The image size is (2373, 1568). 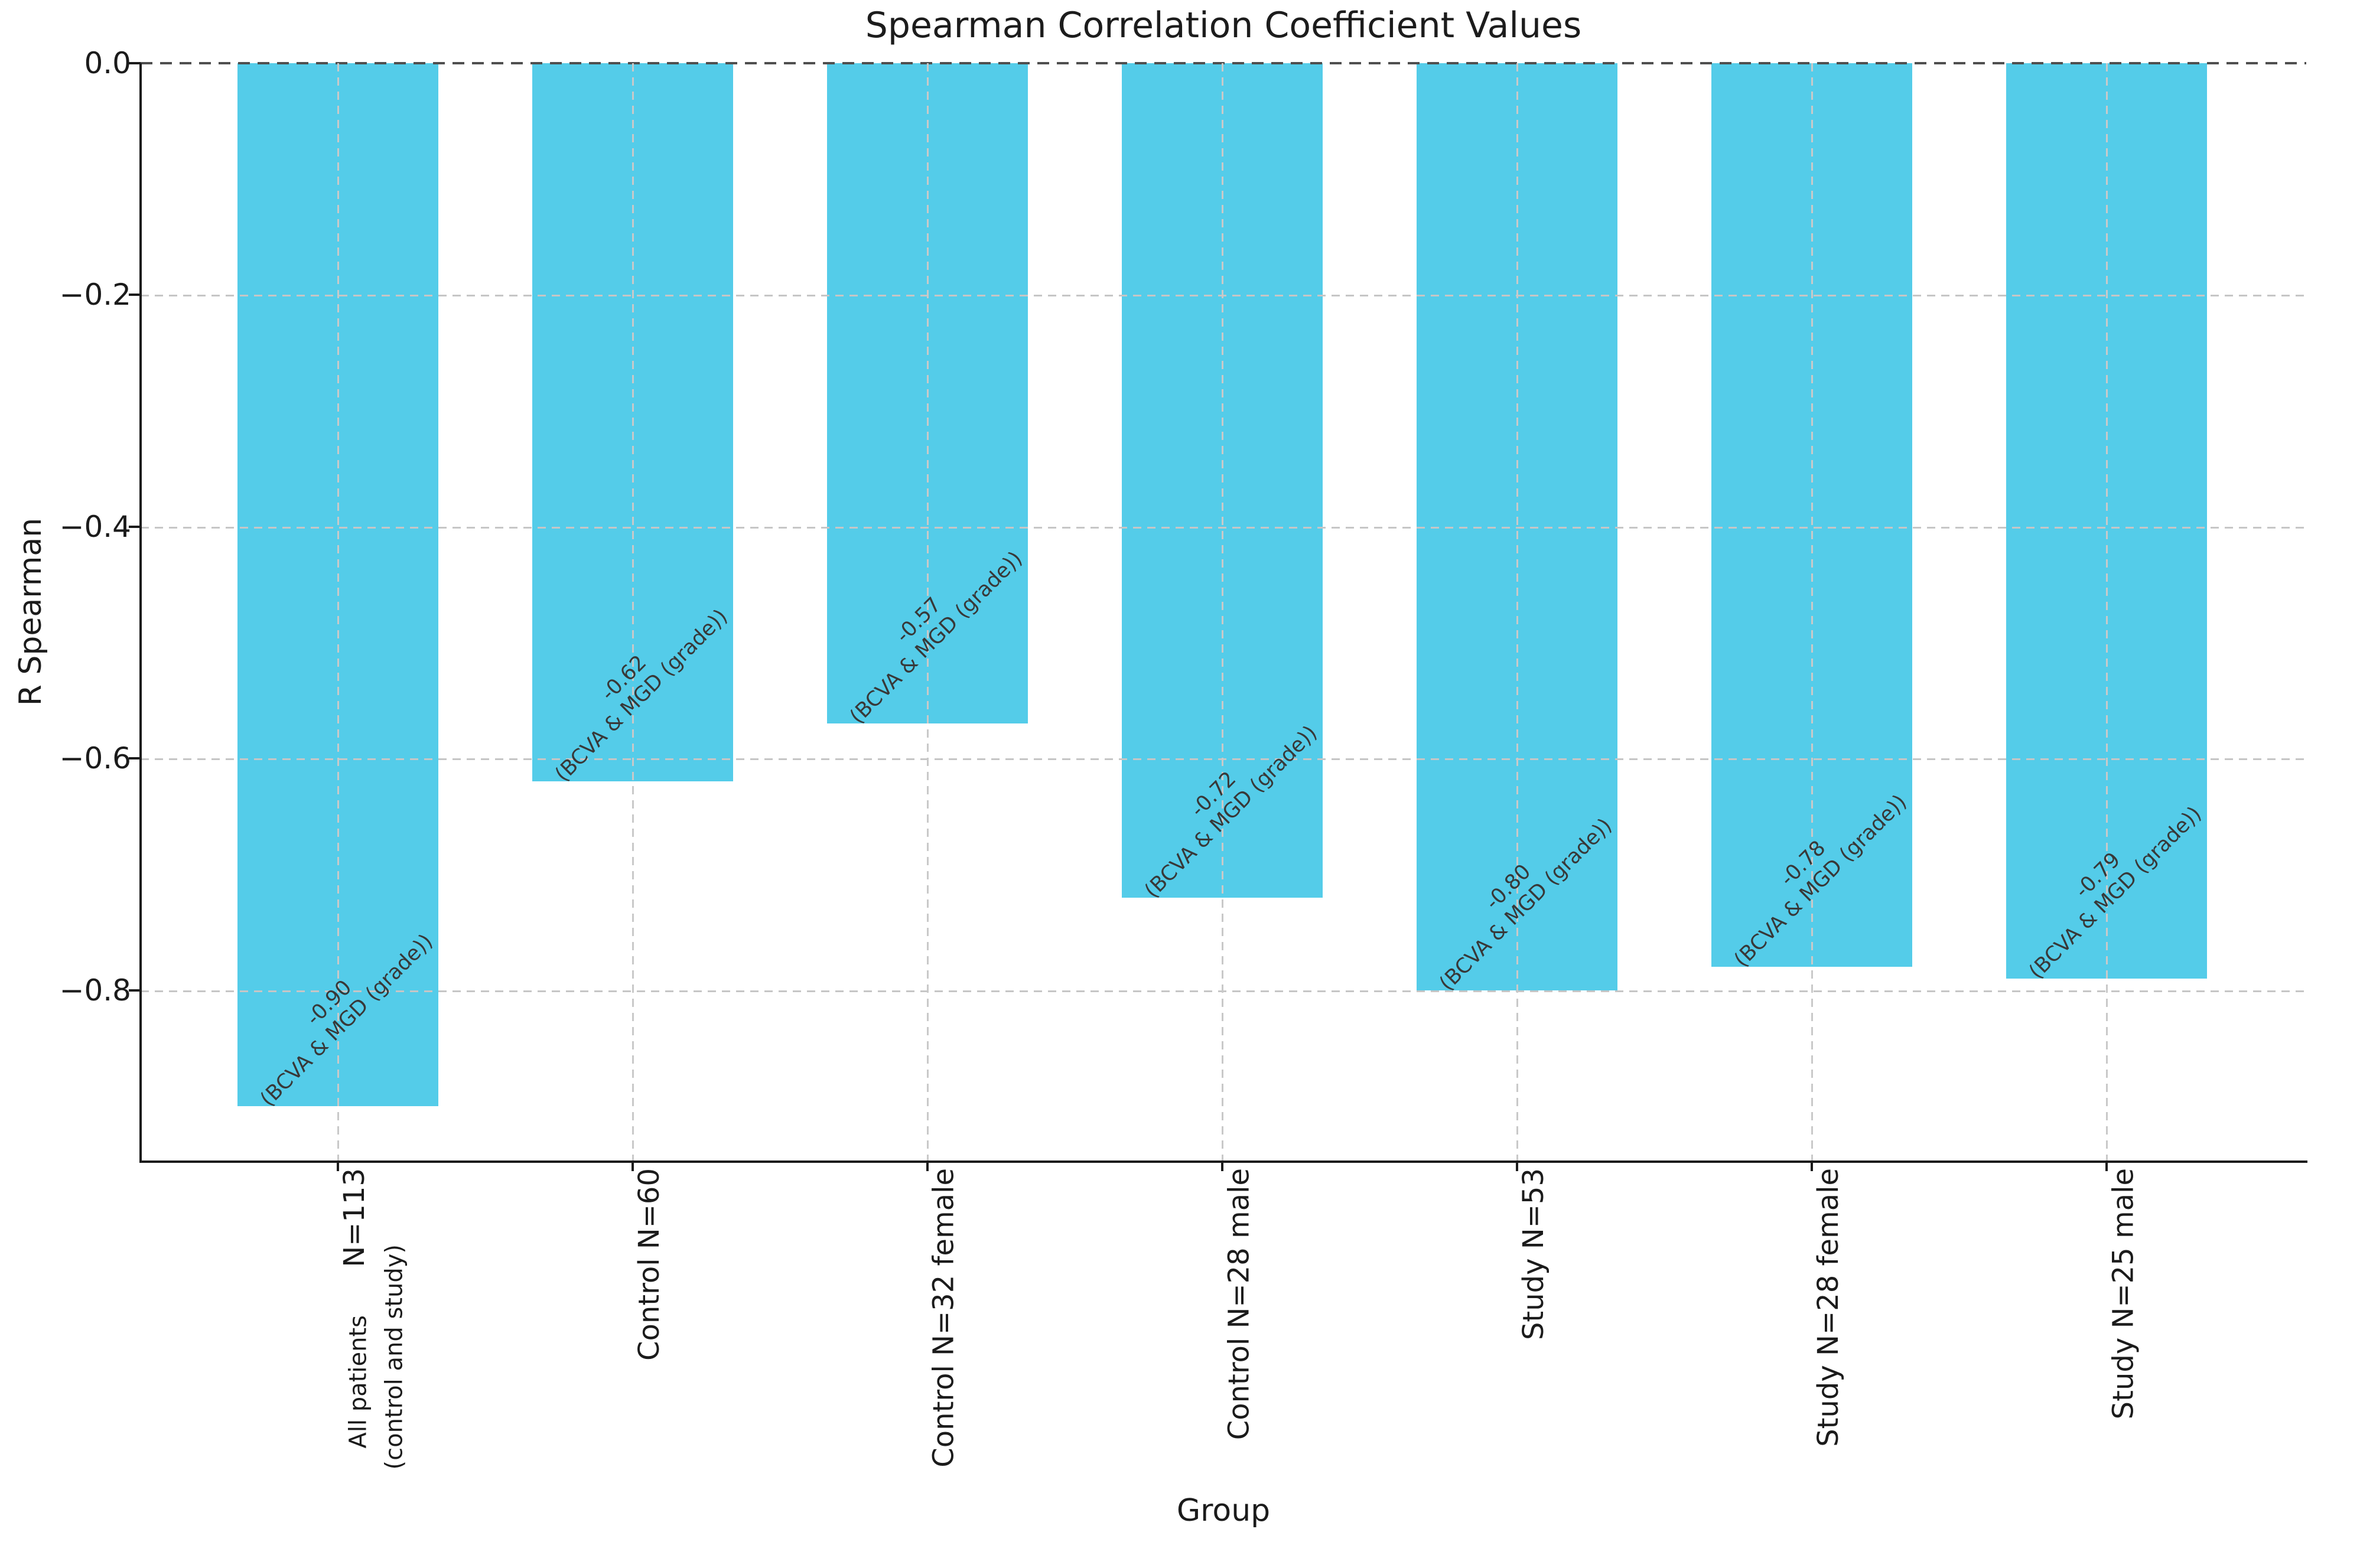 I want to click on x-axis-label: Group, so click(x=1224, y=1510).